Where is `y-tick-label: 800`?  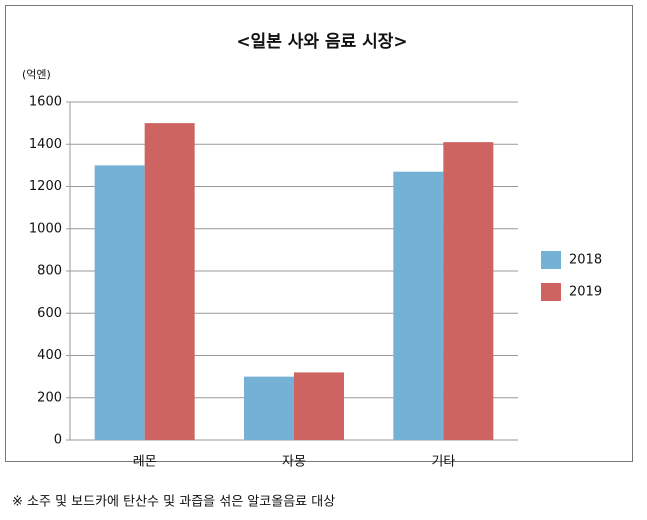
y-tick-label: 800 is located at coordinates (49, 271).